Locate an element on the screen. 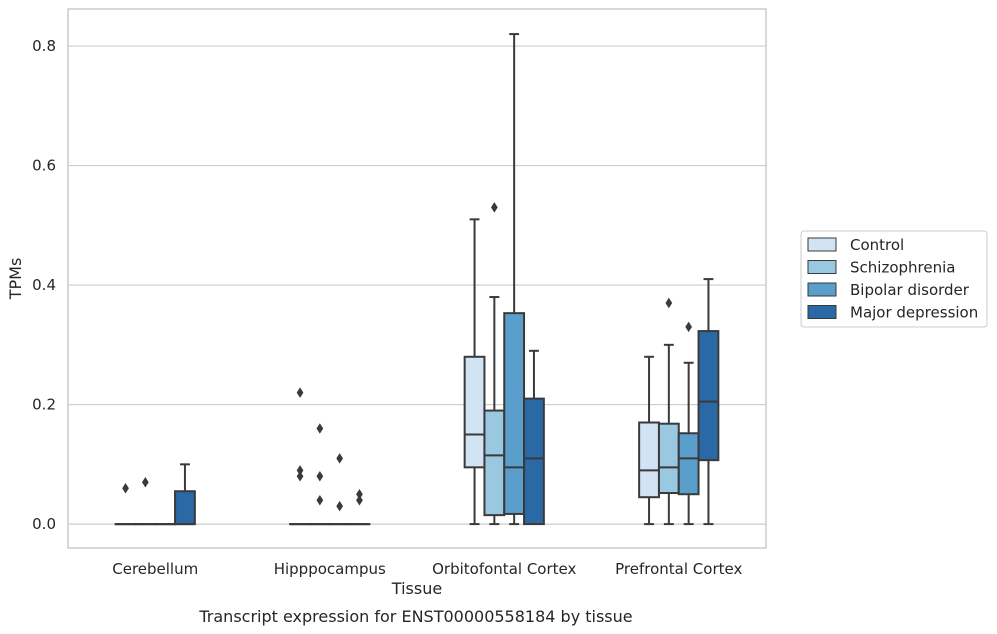  legend-item: Major depression is located at coordinates (892, 313).